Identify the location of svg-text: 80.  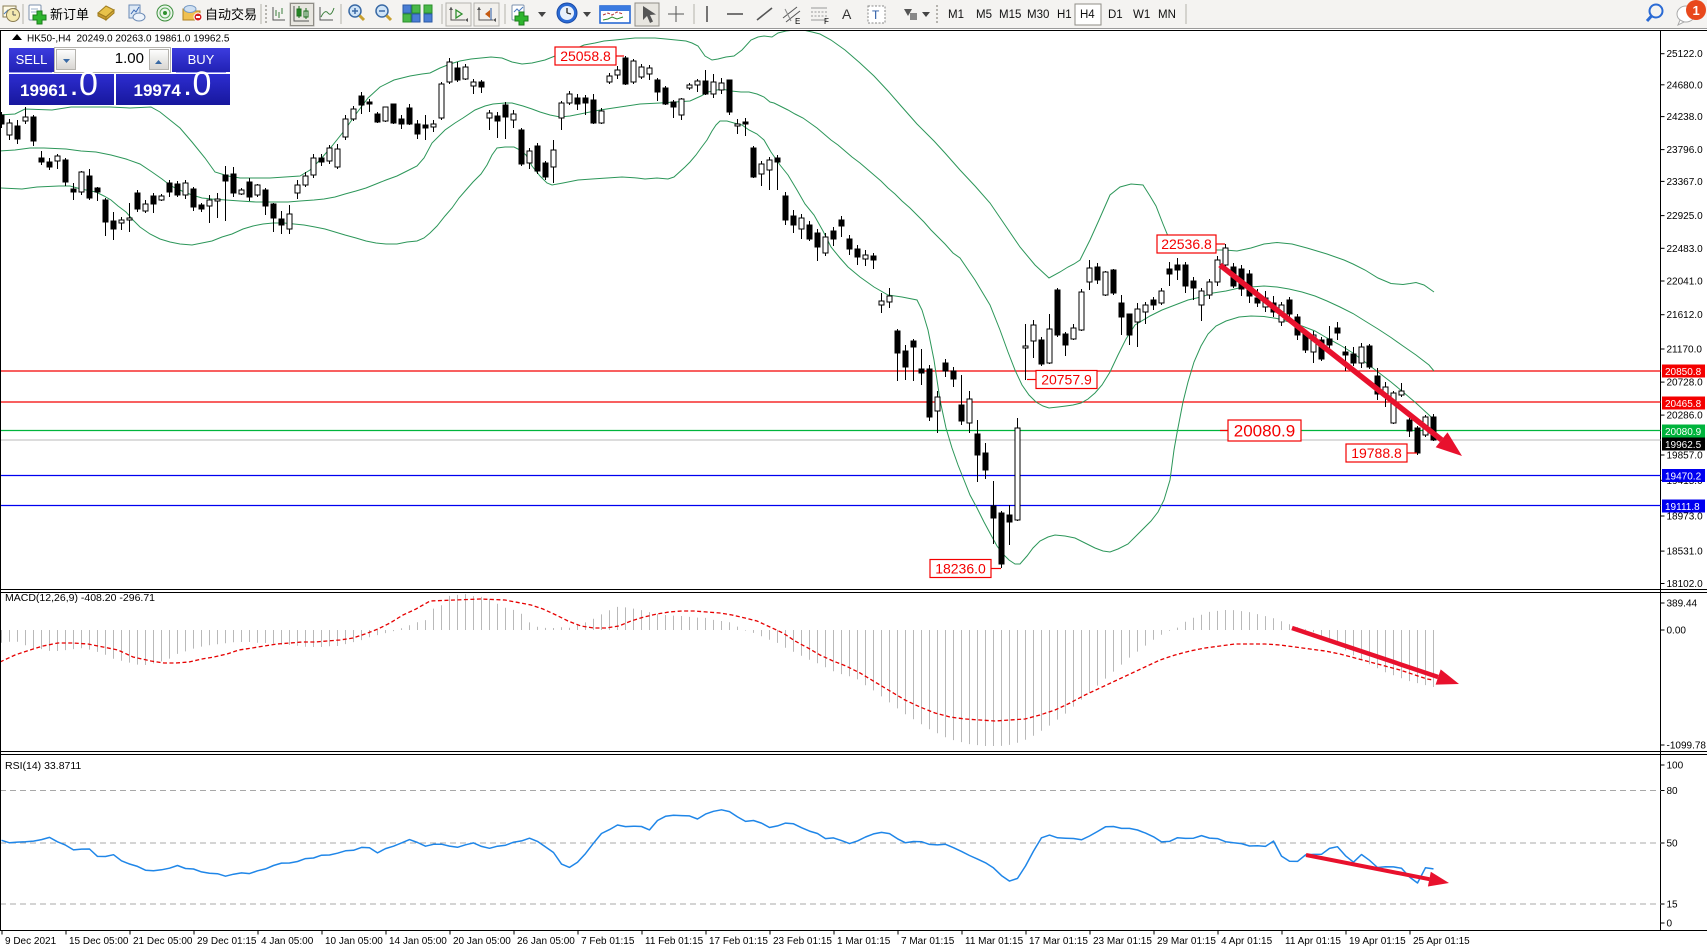
(1673, 791).